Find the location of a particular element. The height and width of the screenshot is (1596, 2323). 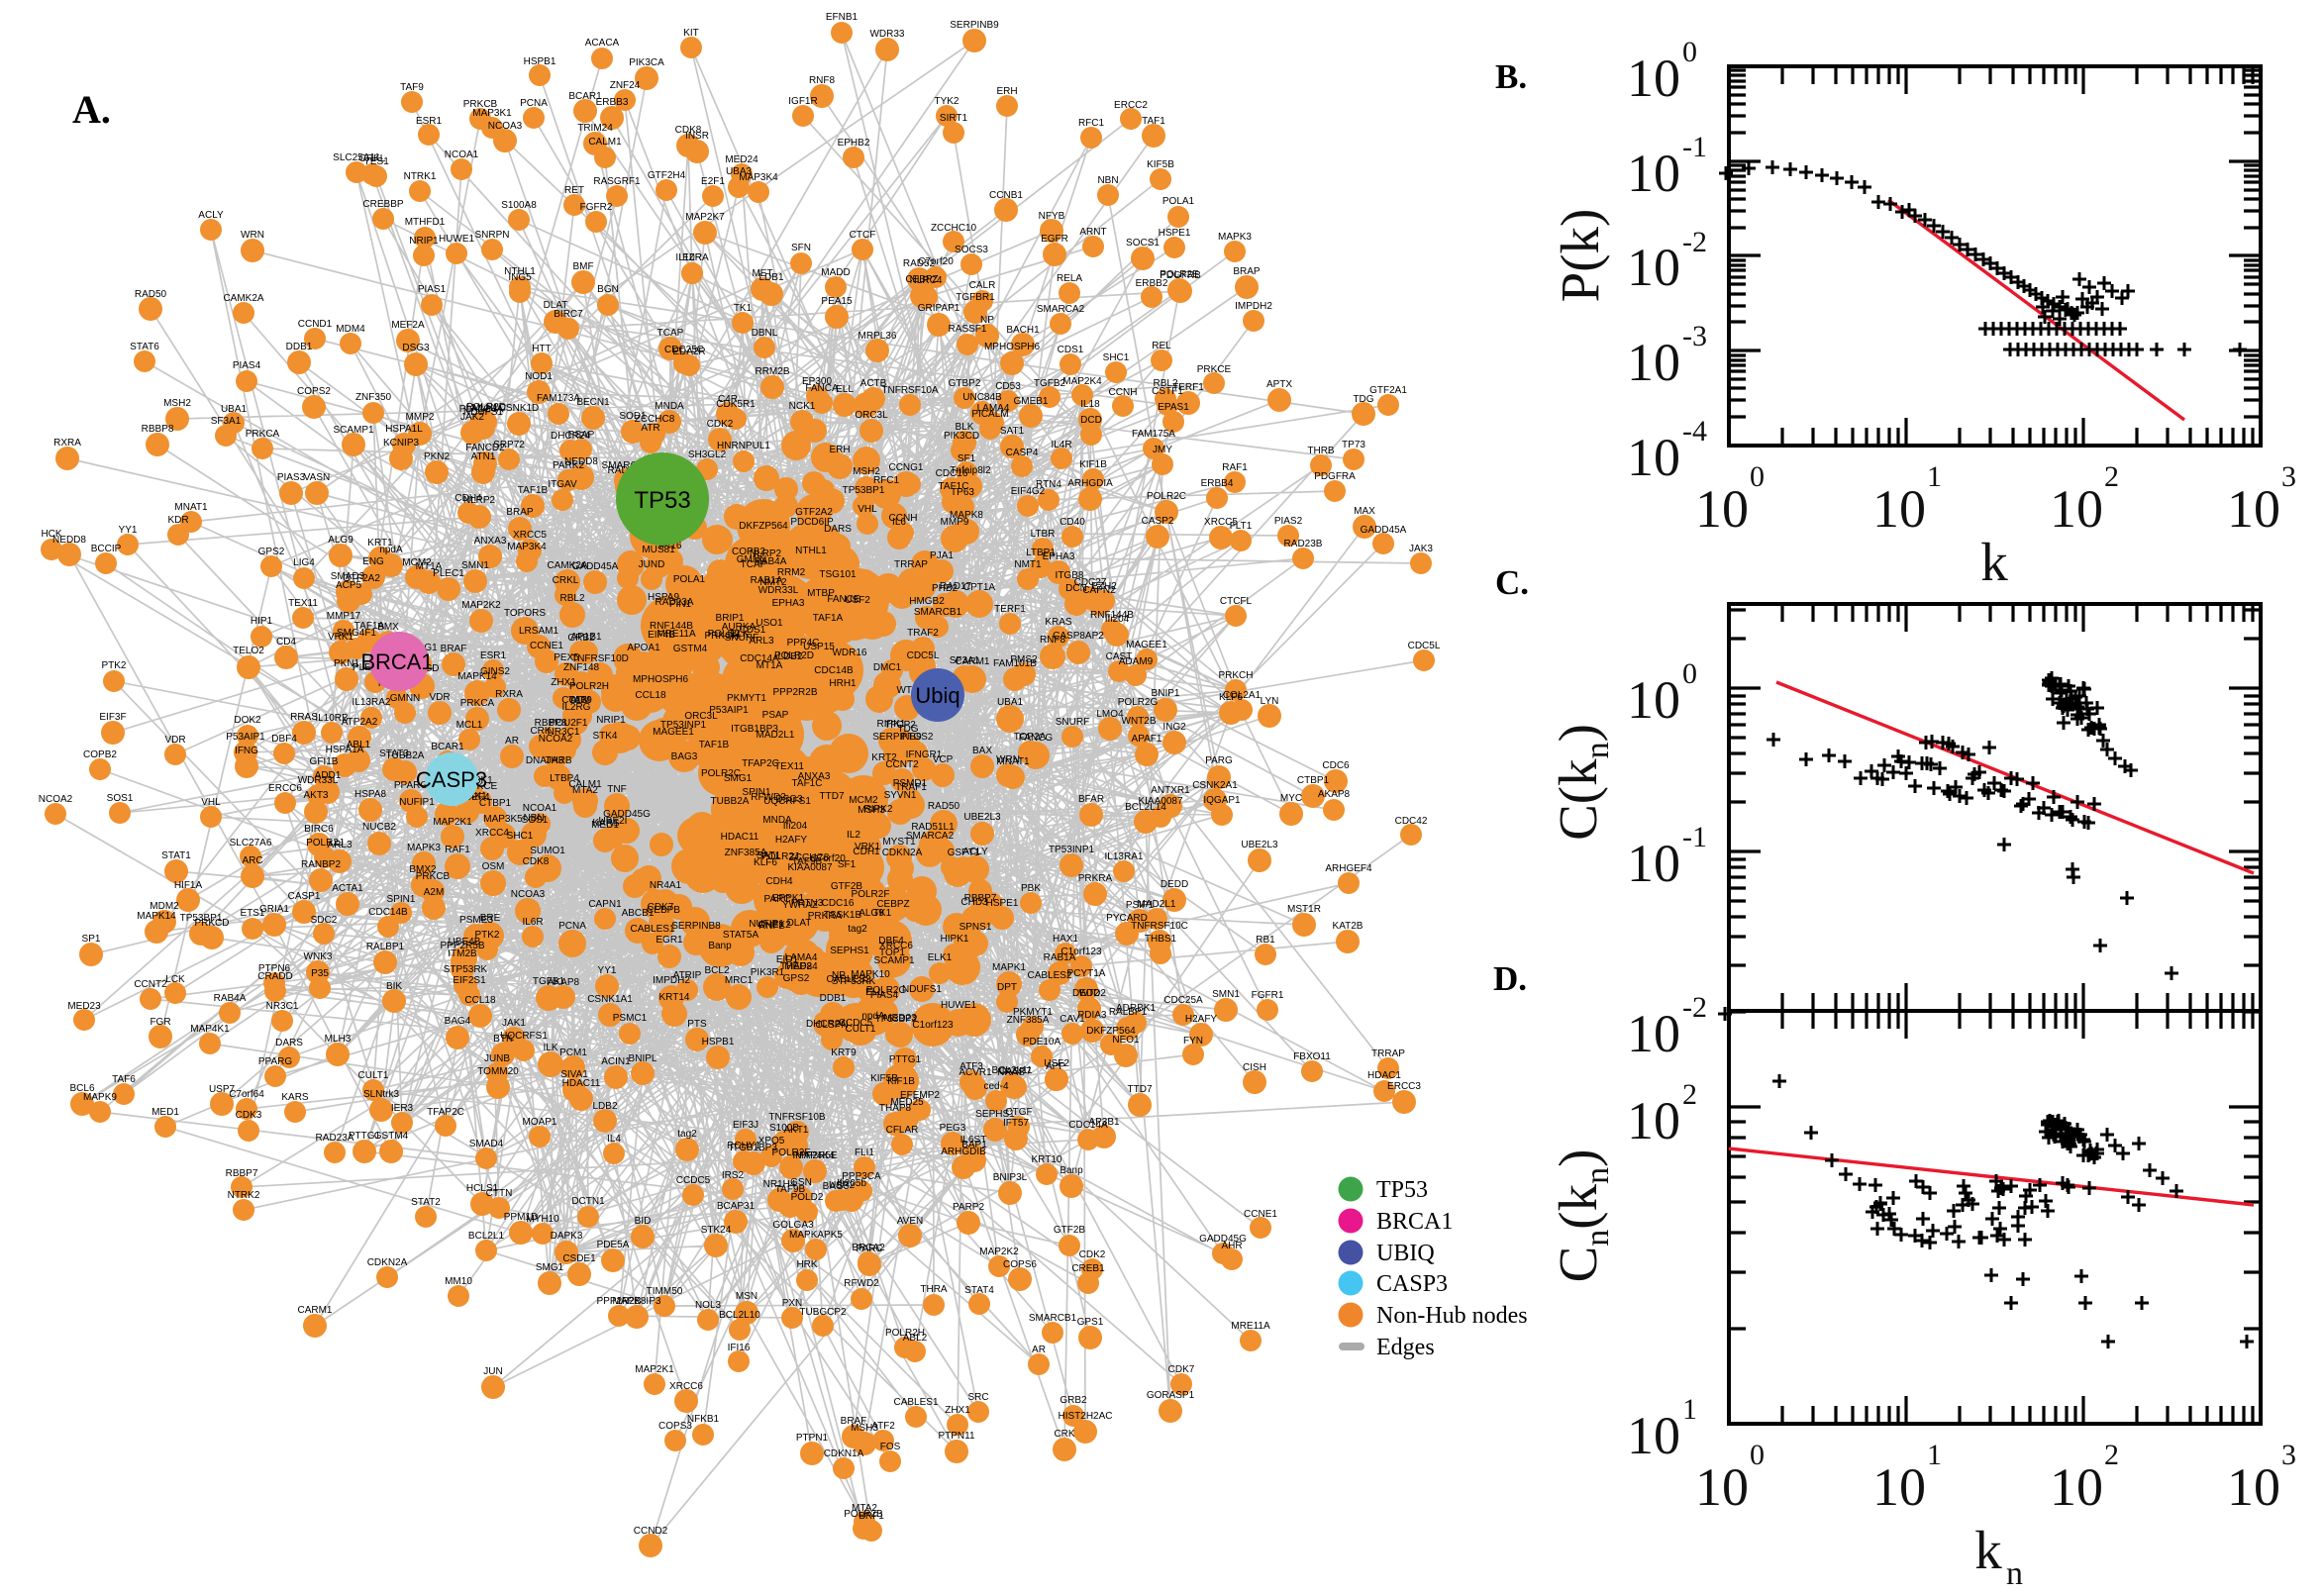

svg-text: B. is located at coordinates (1511, 76).